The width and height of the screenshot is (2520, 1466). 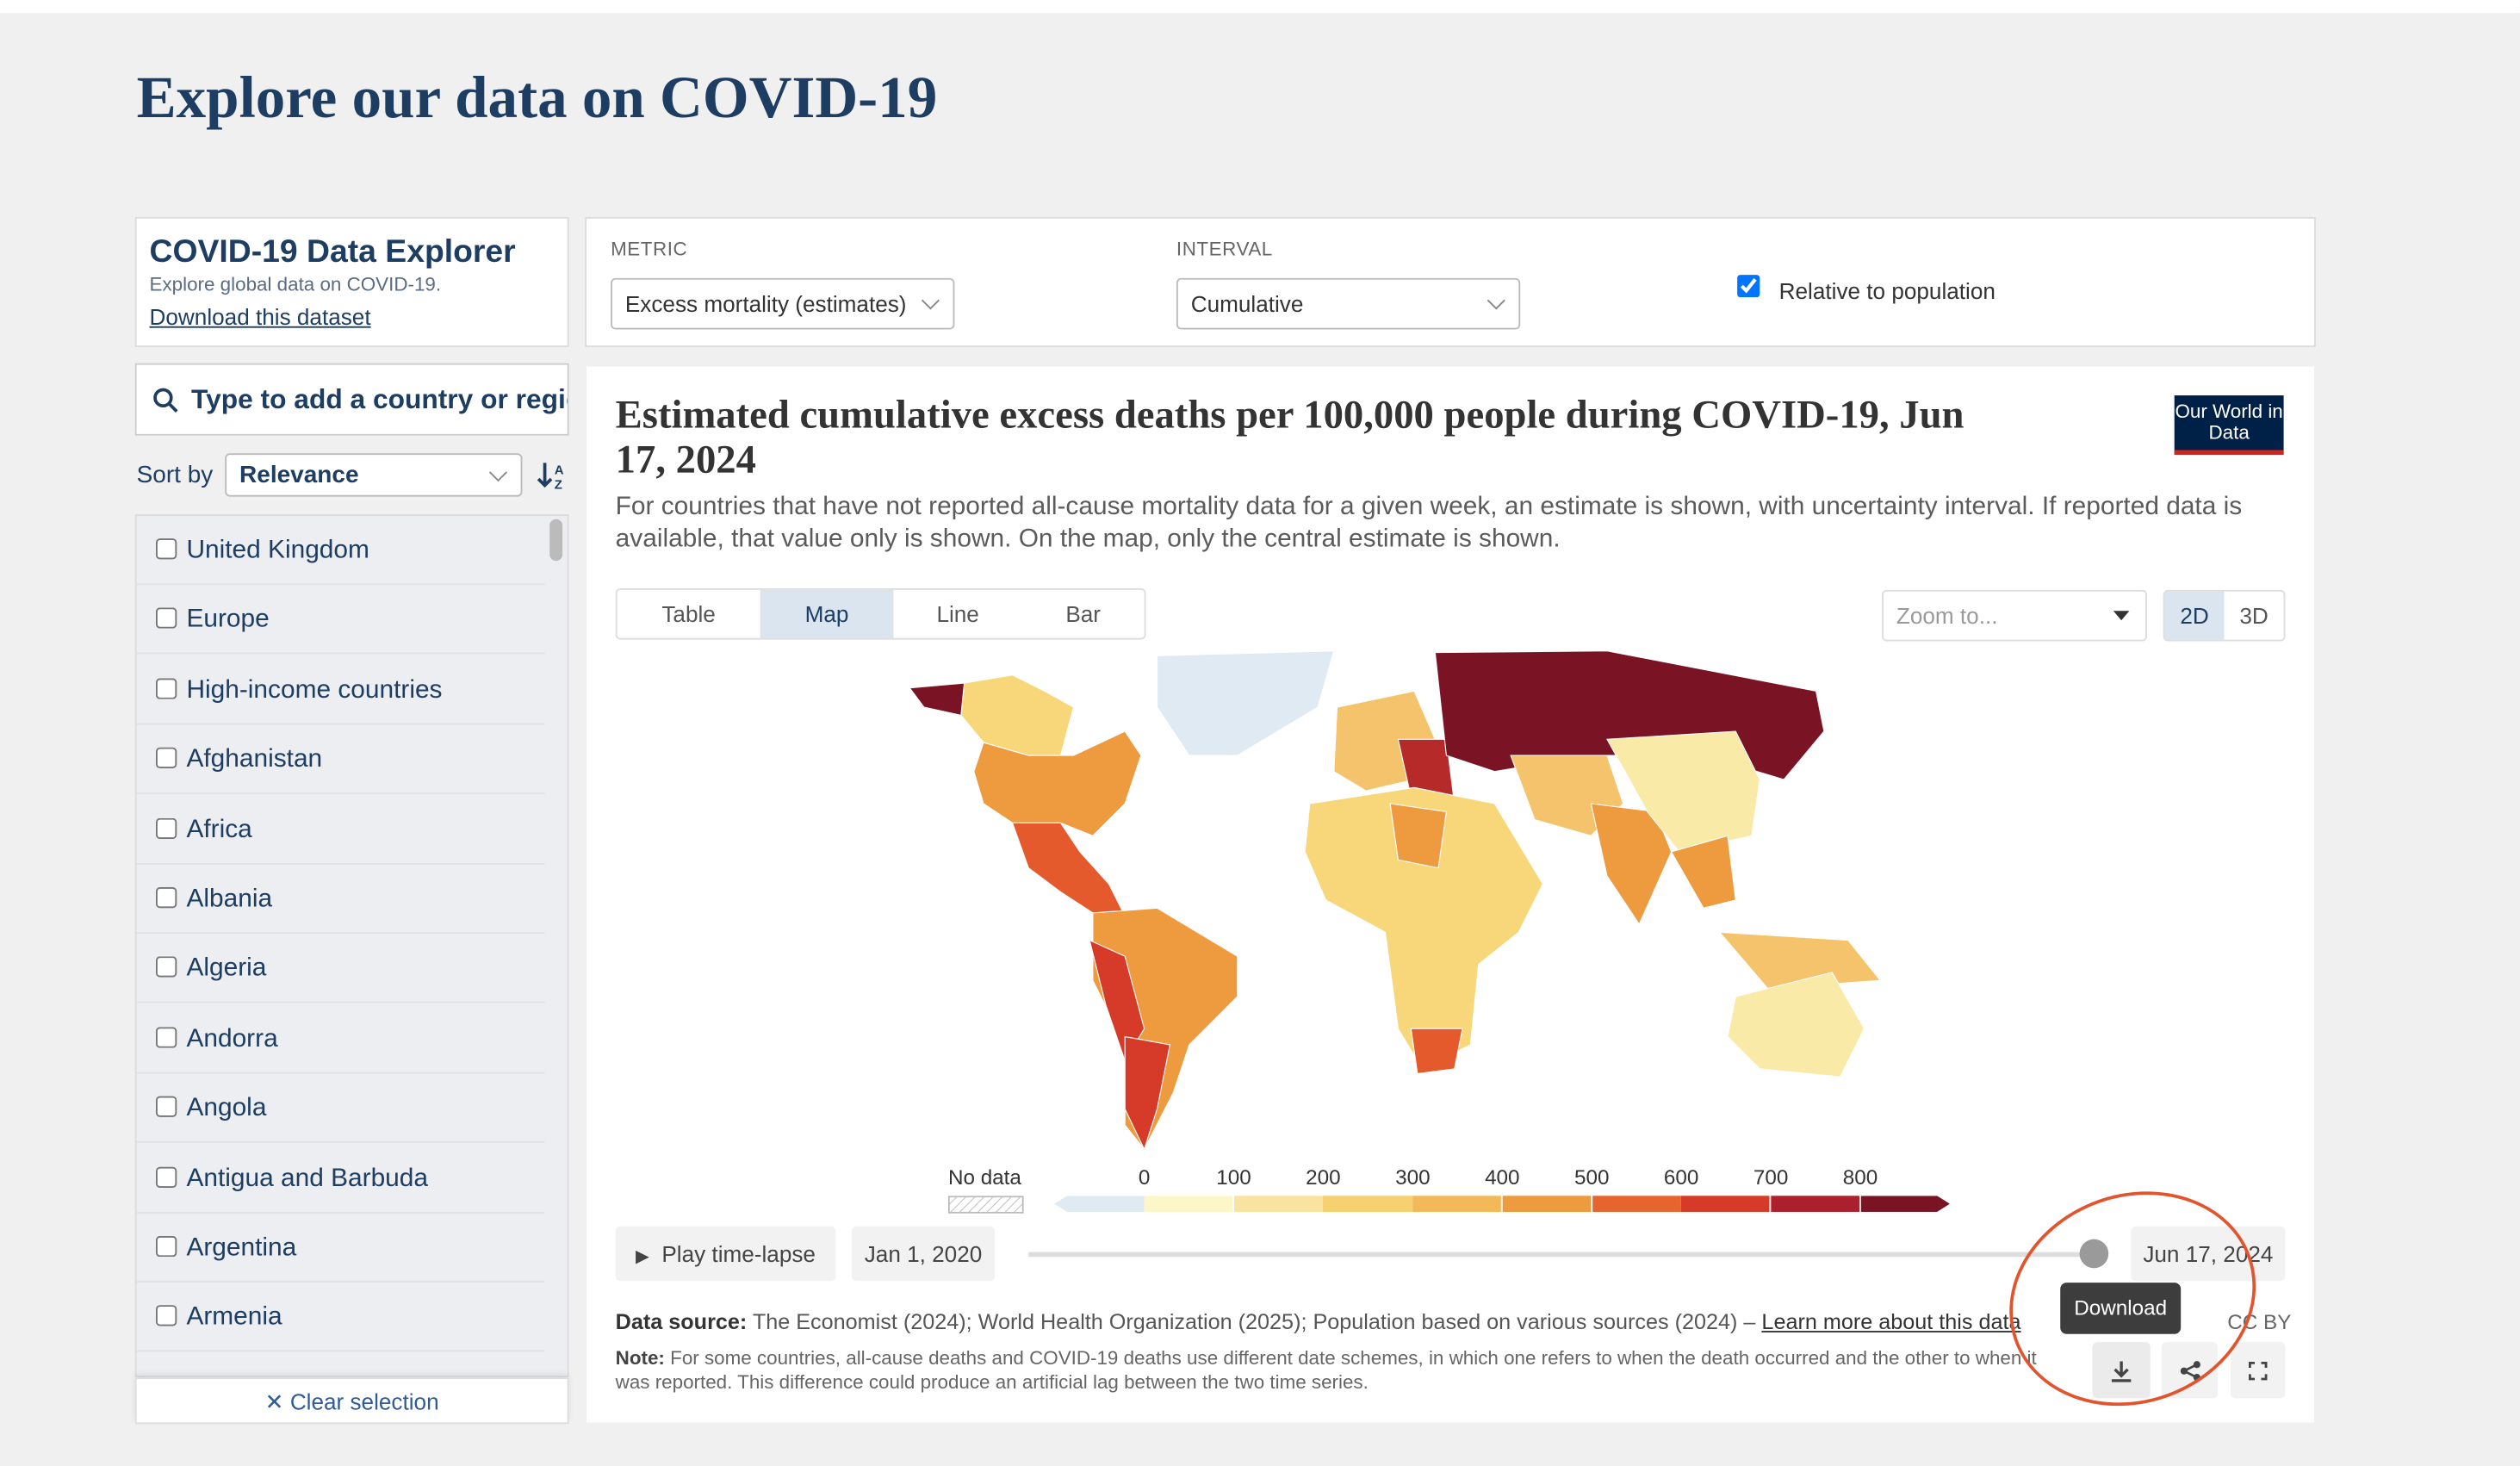 What do you see at coordinates (1349, 303) in the screenshot?
I see `interval-dropdown: Cumulative` at bounding box center [1349, 303].